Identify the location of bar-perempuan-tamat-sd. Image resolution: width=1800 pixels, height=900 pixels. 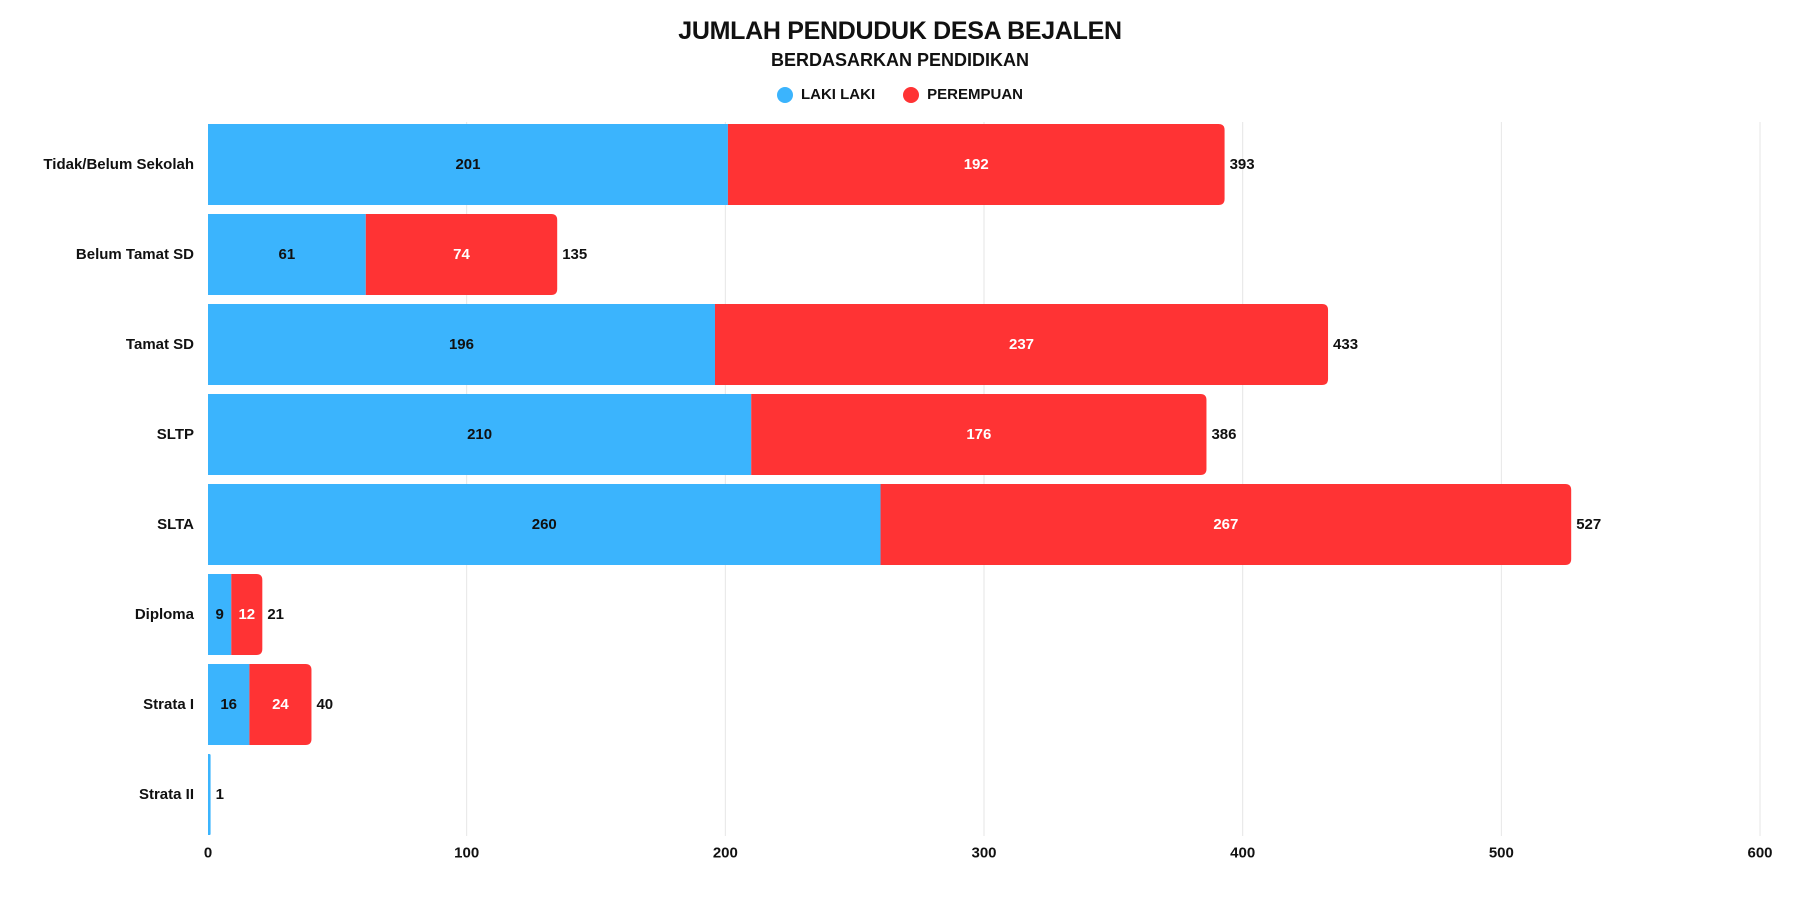
(1021, 344).